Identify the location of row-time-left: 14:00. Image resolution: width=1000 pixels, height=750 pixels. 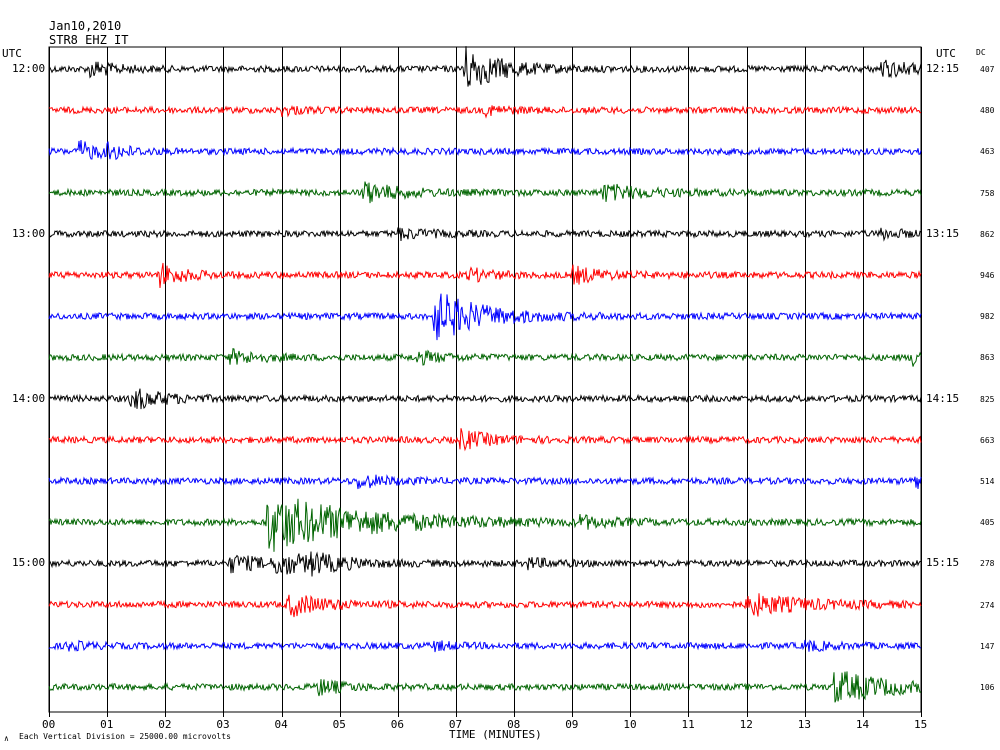
(29, 398).